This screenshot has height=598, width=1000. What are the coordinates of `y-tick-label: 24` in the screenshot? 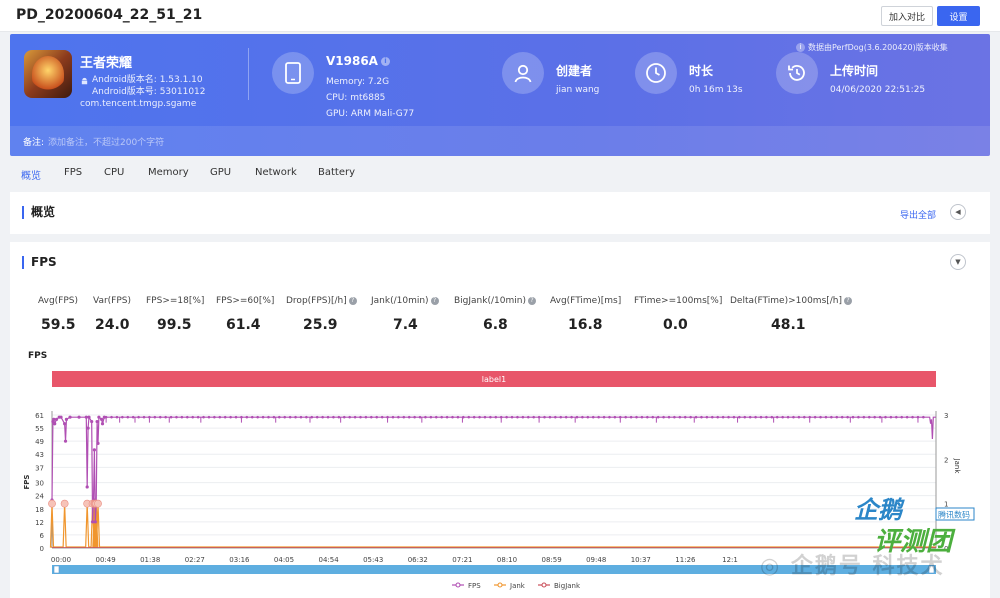 It's located at (39, 497).